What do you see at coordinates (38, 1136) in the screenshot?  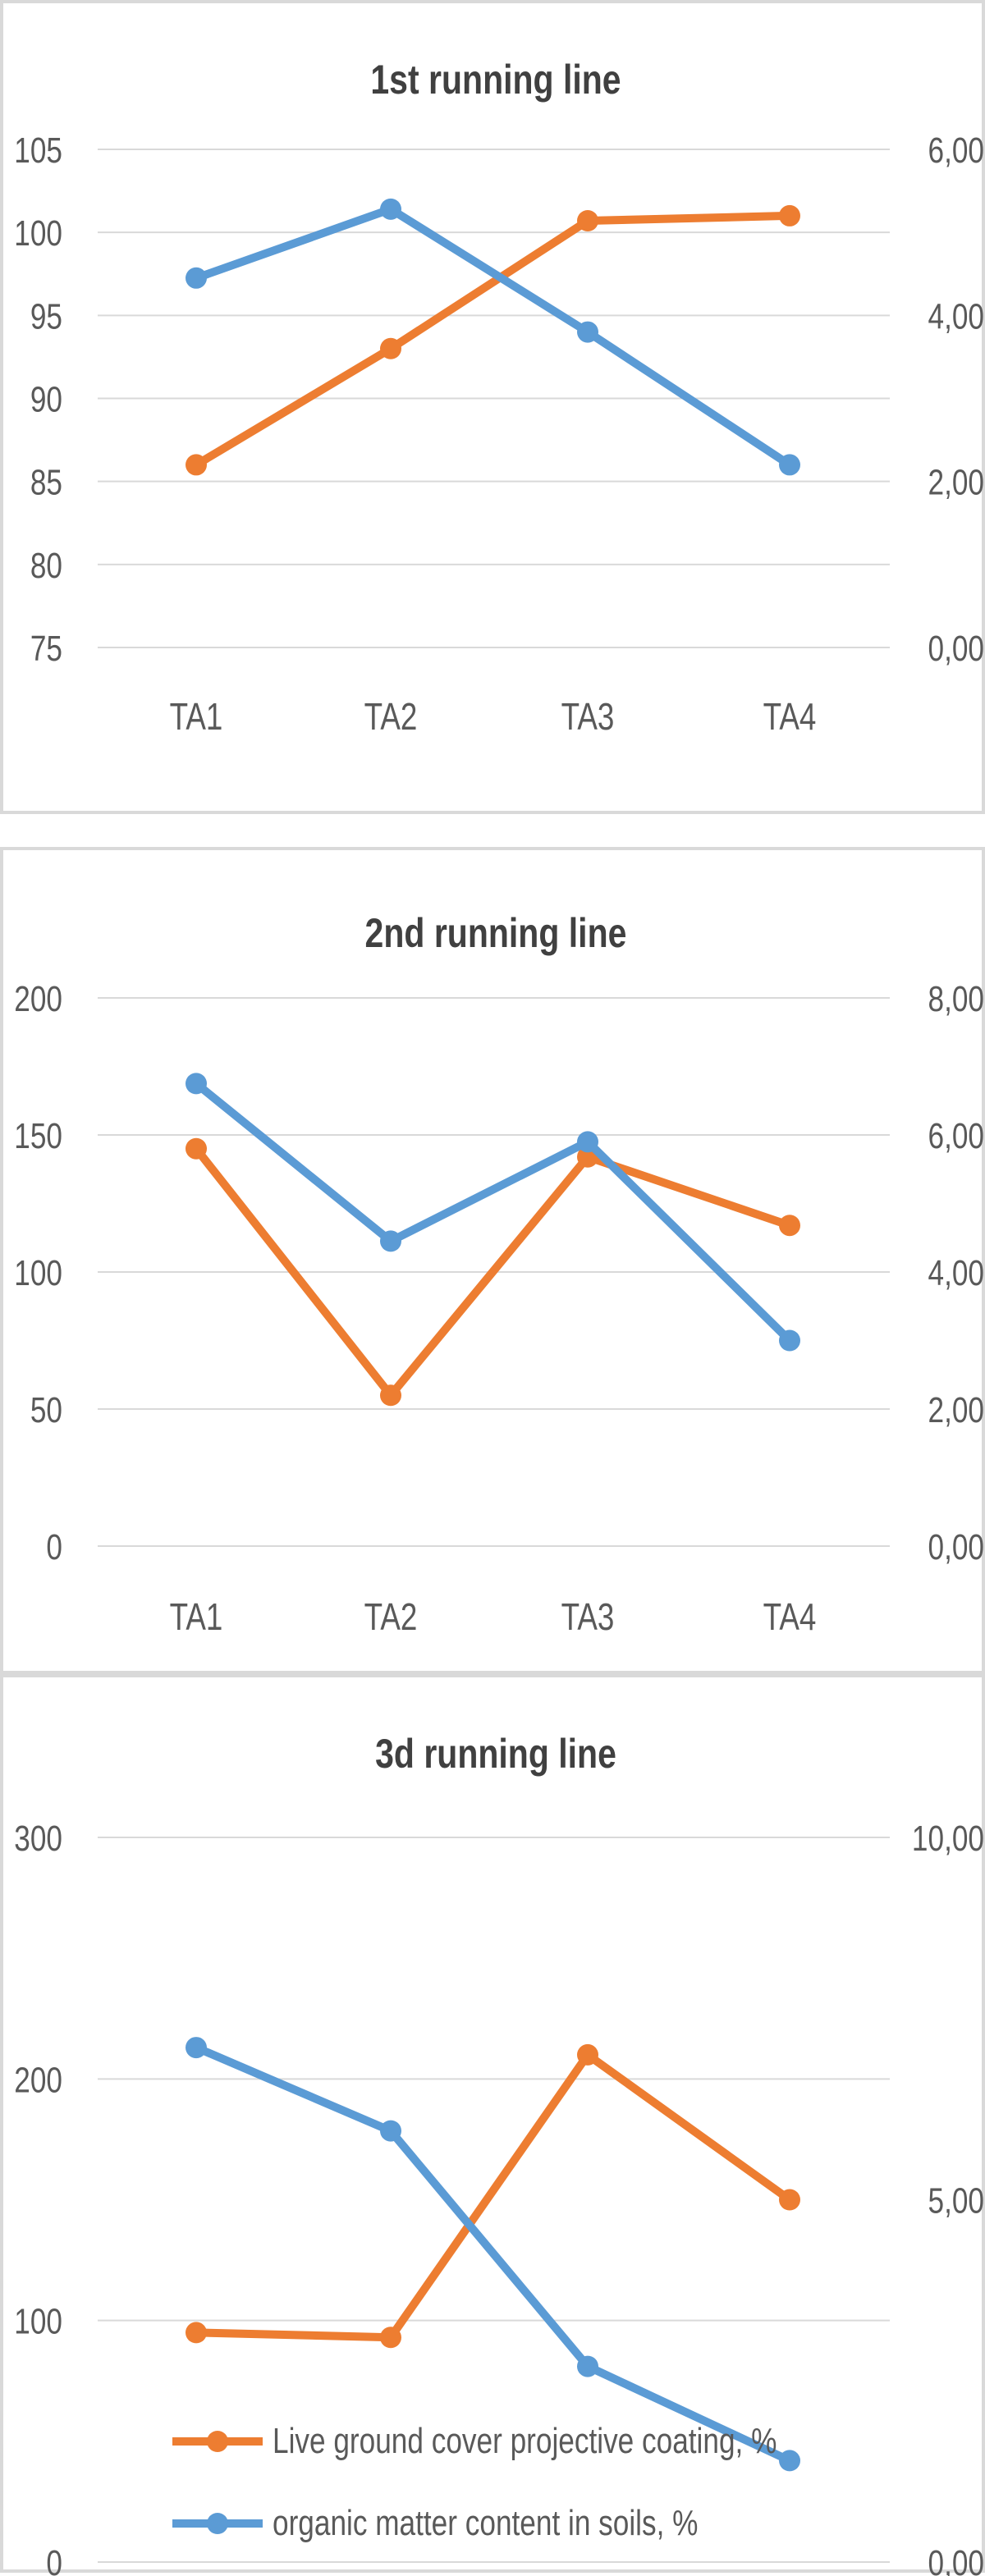 I see `y-left-tick-label: 150` at bounding box center [38, 1136].